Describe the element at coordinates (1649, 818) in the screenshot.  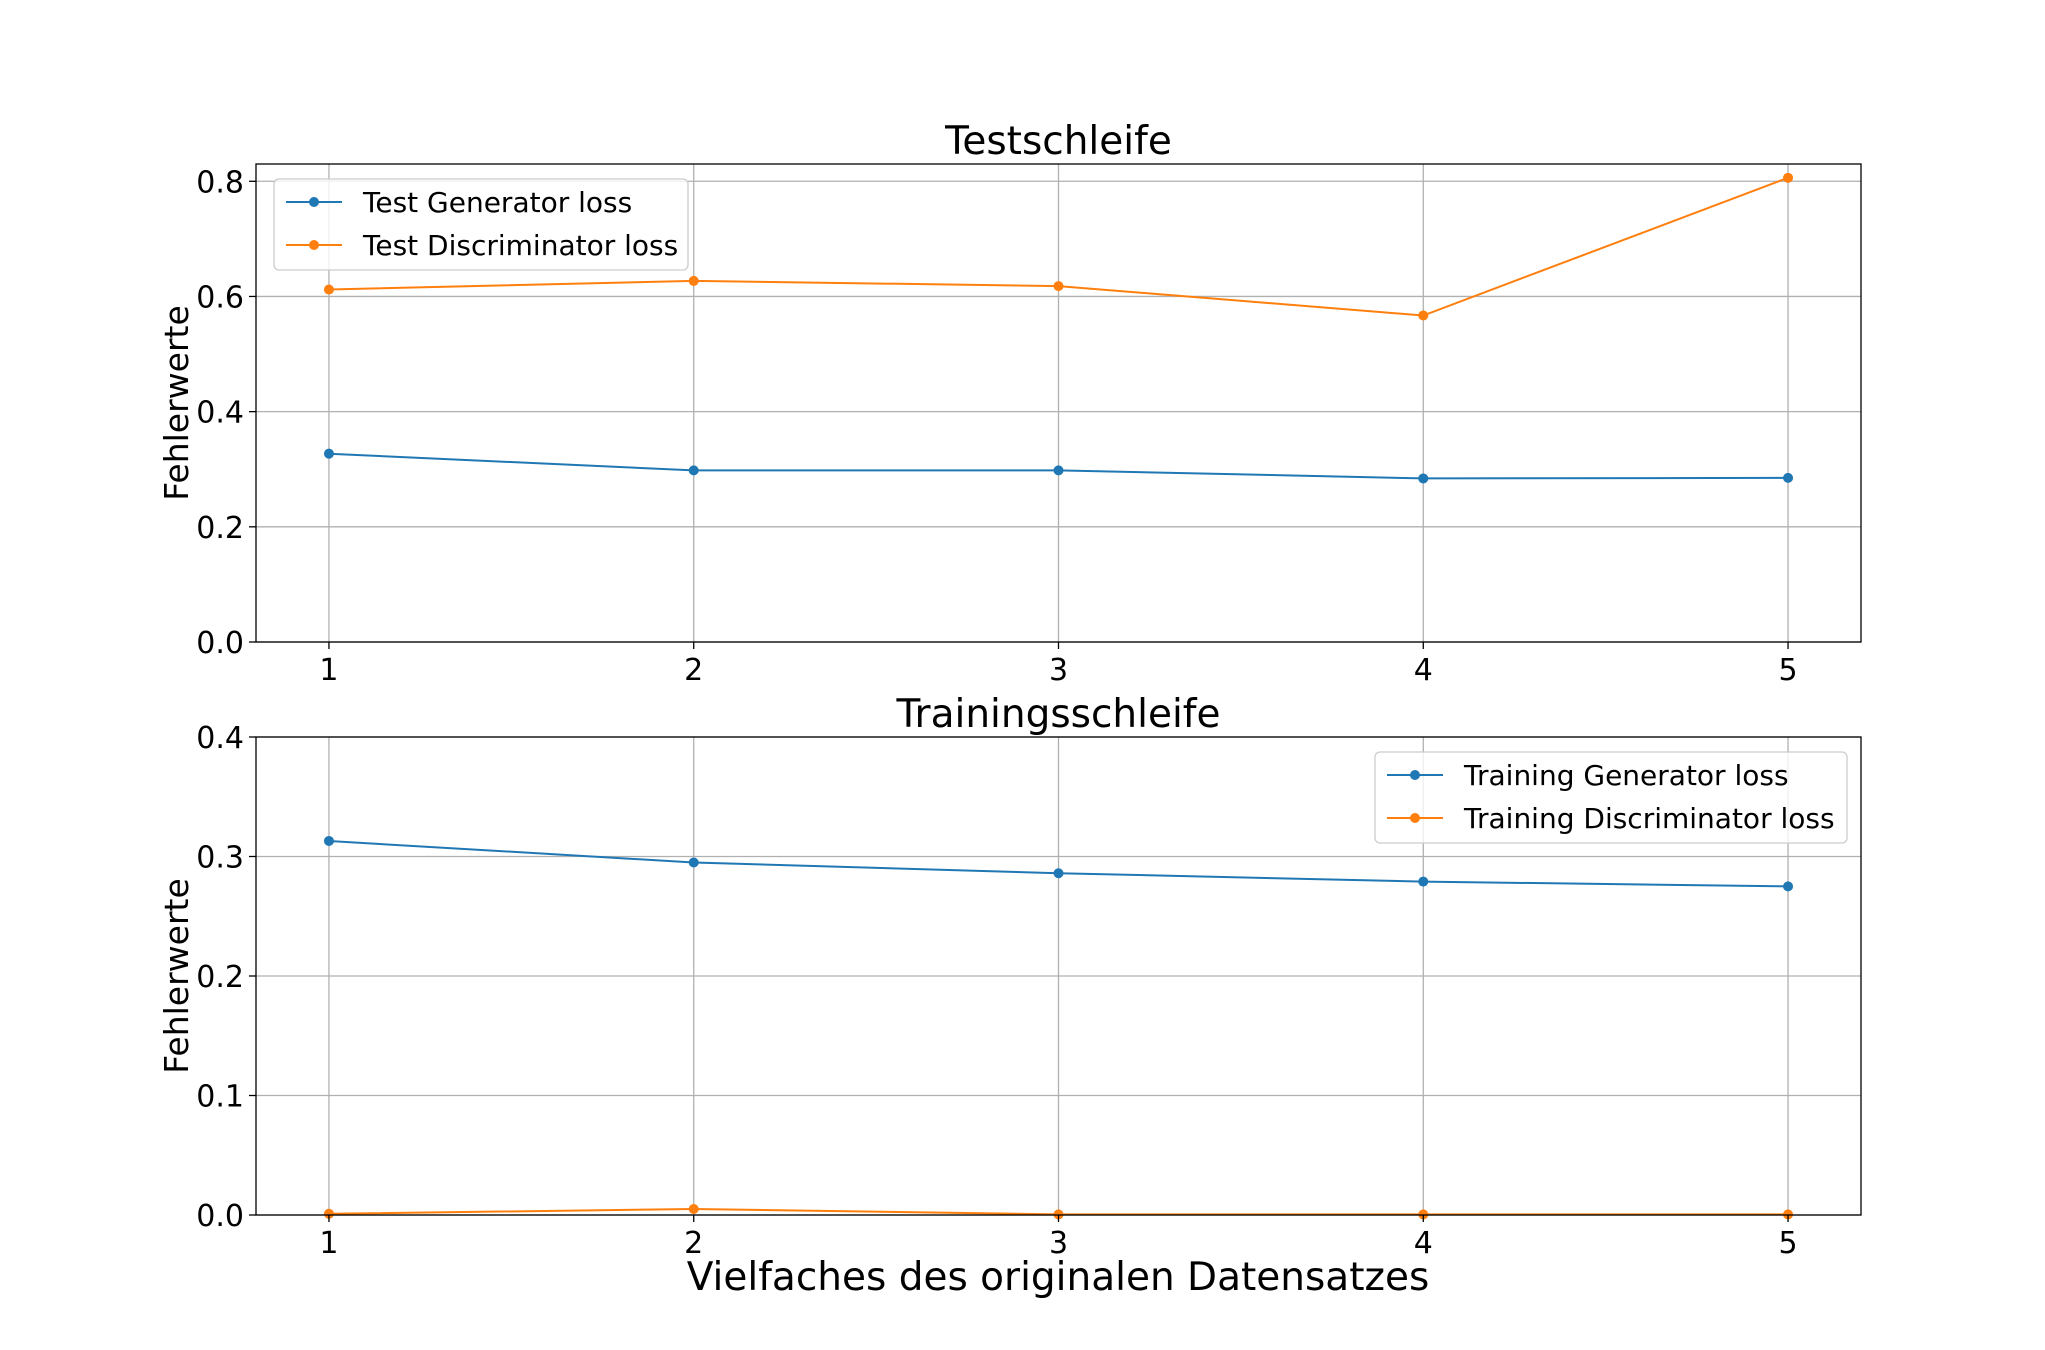
I see `legend-entry: Training Discriminator loss` at that location.